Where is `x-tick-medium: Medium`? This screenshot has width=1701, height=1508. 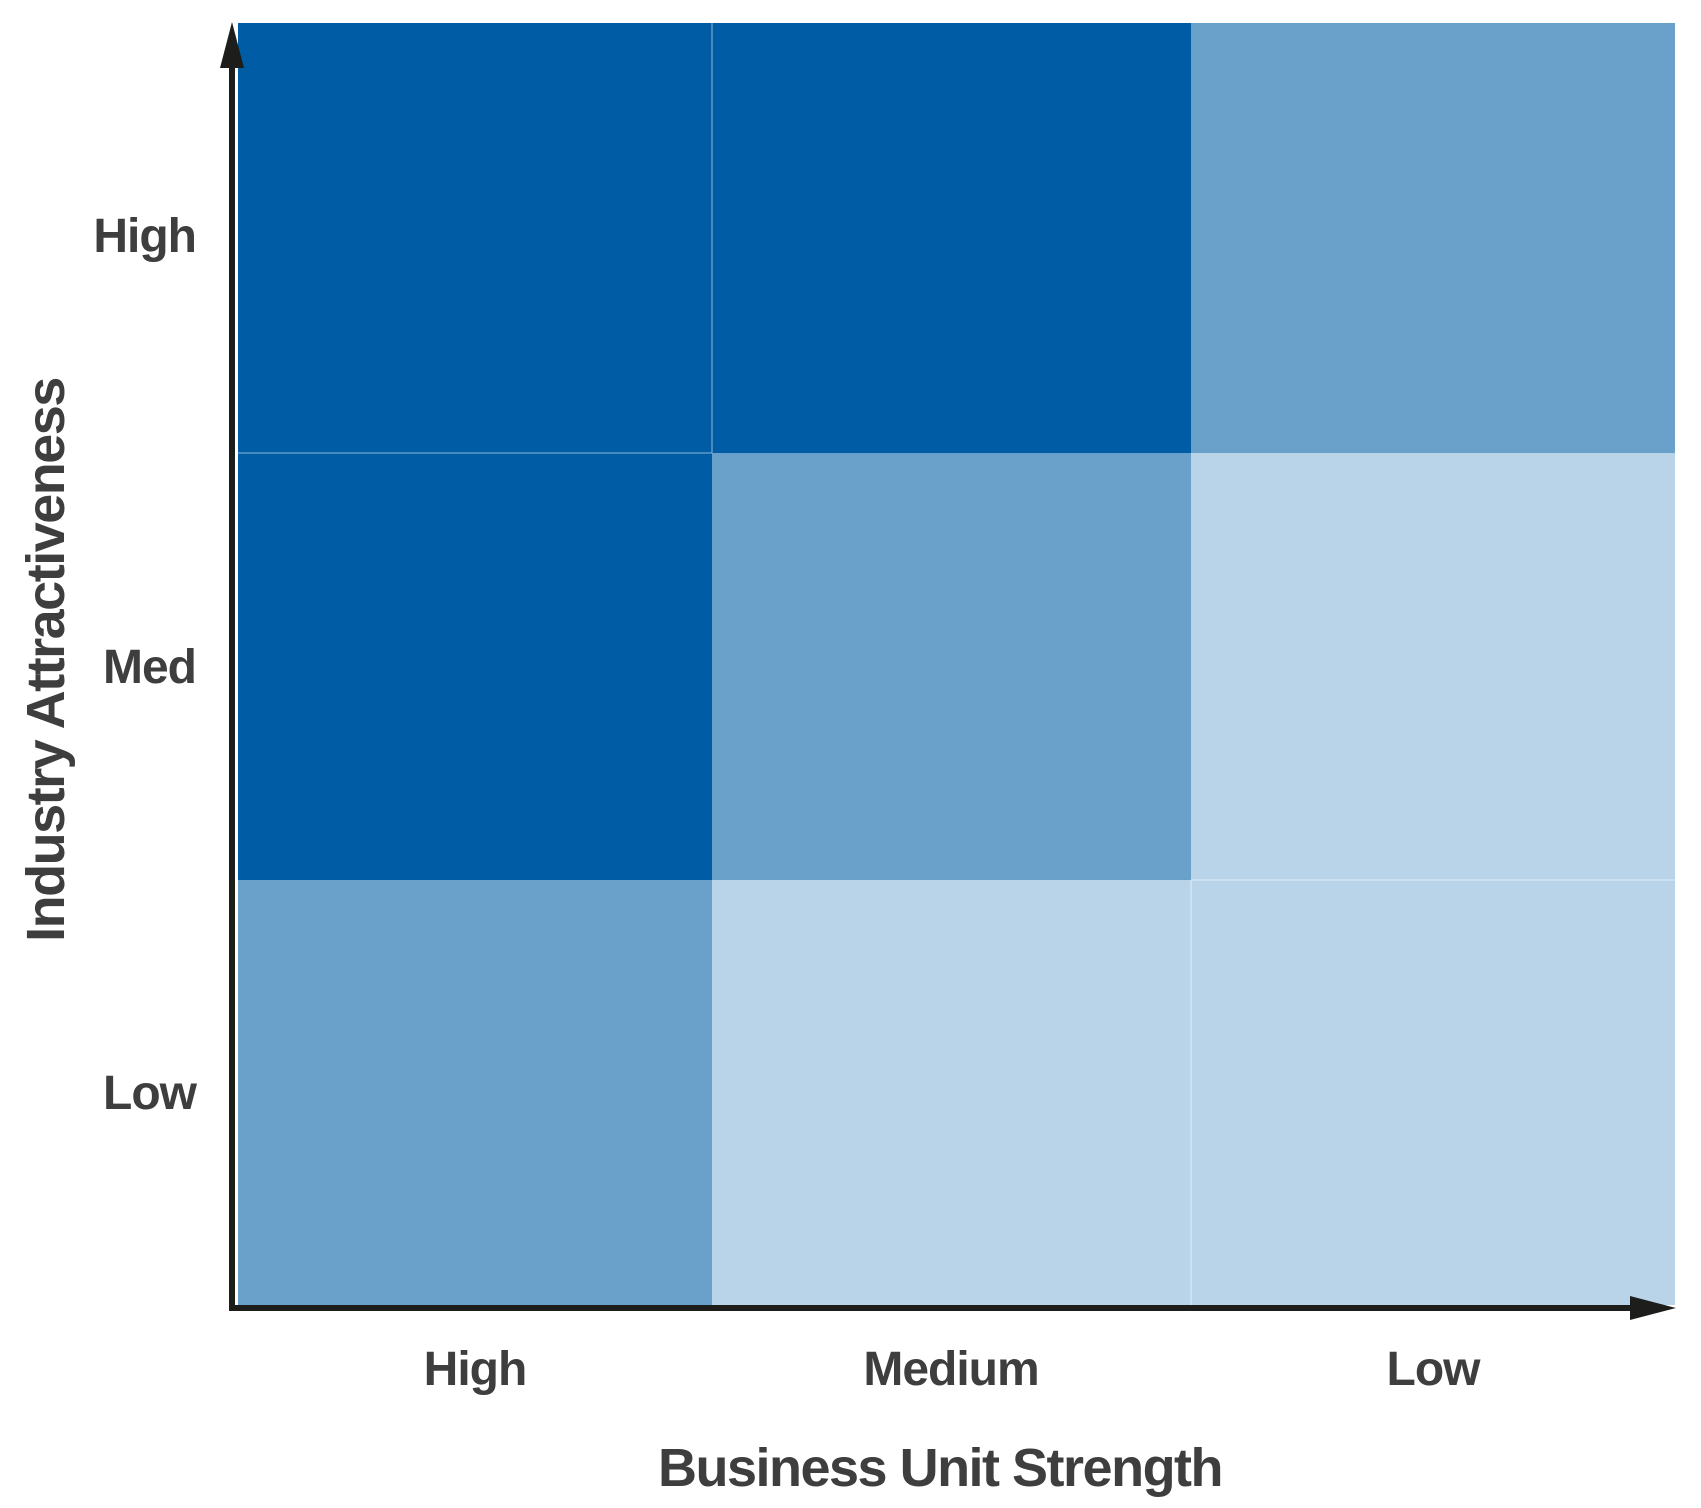 x-tick-medium: Medium is located at coordinates (951, 1369).